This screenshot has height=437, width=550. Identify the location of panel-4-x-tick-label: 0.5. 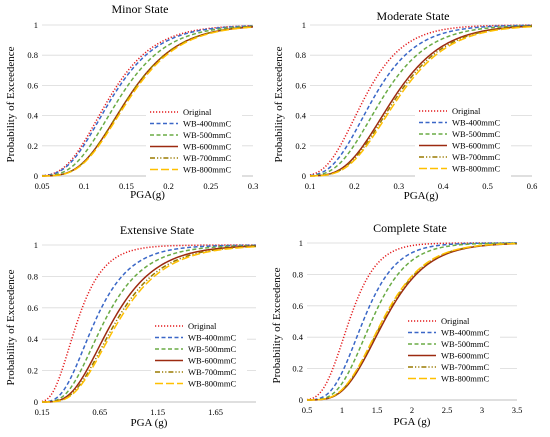
(307, 410).